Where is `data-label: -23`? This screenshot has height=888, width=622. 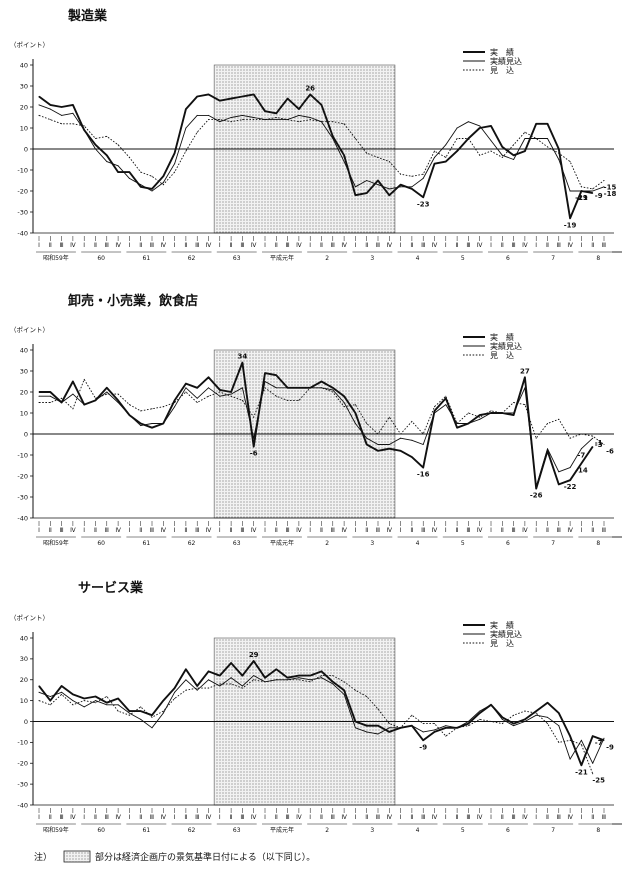
data-label: -23 is located at coordinates (423, 204).